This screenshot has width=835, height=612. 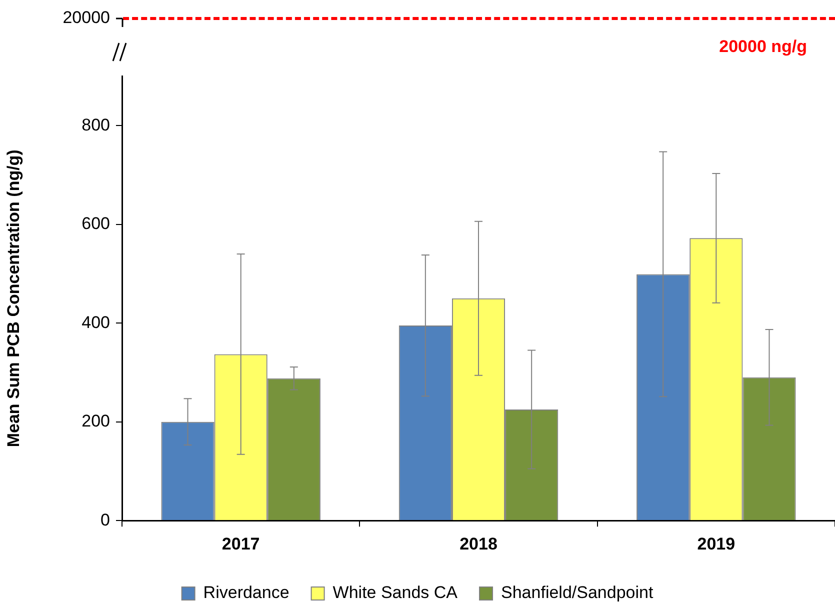 I want to click on legend-label: Riverdance, so click(x=246, y=592).